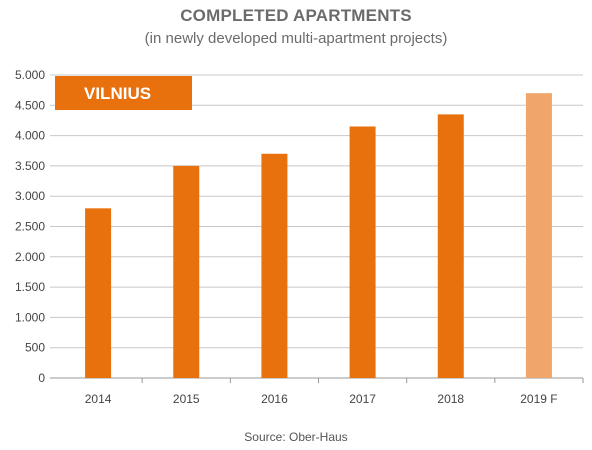 This screenshot has height=450, width=592. Describe the element at coordinates (450, 399) in the screenshot. I see `x-tick-label: 2018` at that location.